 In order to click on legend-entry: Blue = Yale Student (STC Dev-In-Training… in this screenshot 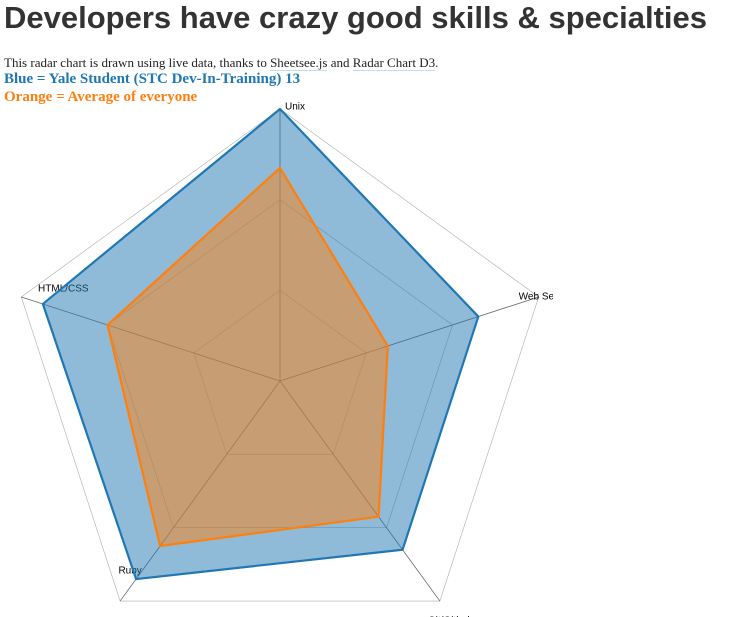, I will do `click(152, 79)`.